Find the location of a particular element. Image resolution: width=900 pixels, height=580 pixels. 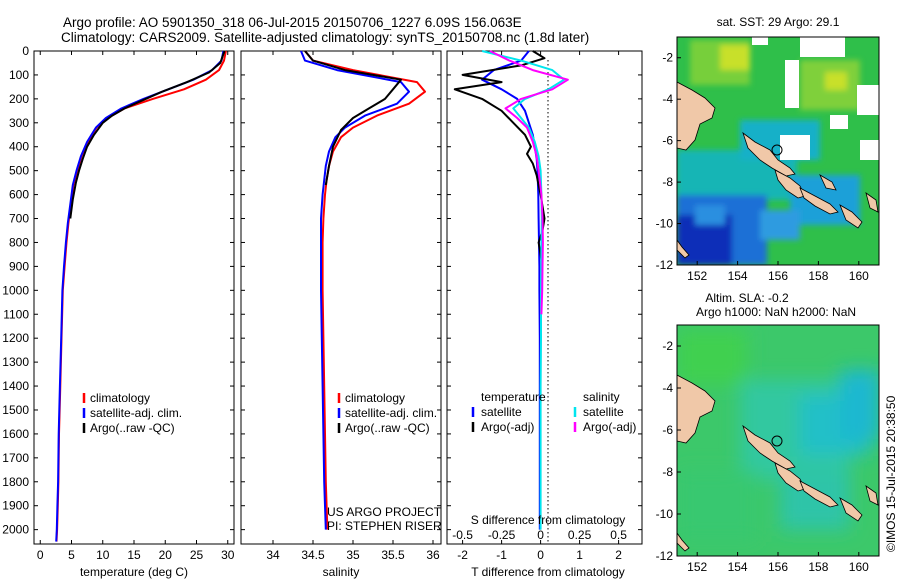

x-tick-label: 1 is located at coordinates (579, 555).